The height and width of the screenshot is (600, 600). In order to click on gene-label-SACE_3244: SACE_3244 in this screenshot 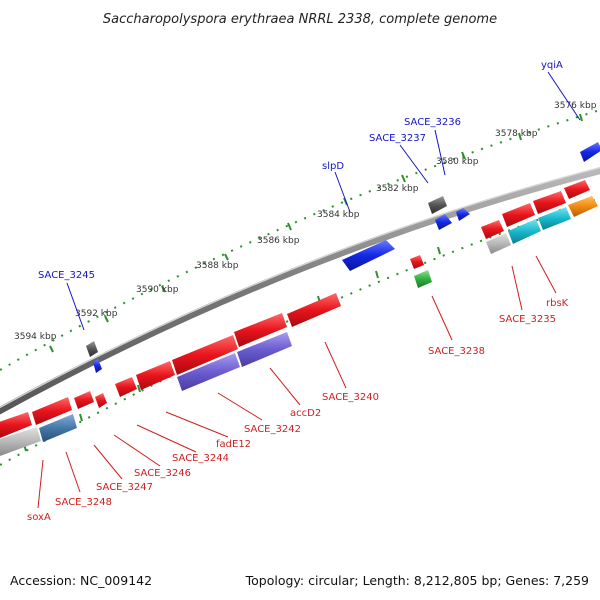, I will do `click(200, 458)`.